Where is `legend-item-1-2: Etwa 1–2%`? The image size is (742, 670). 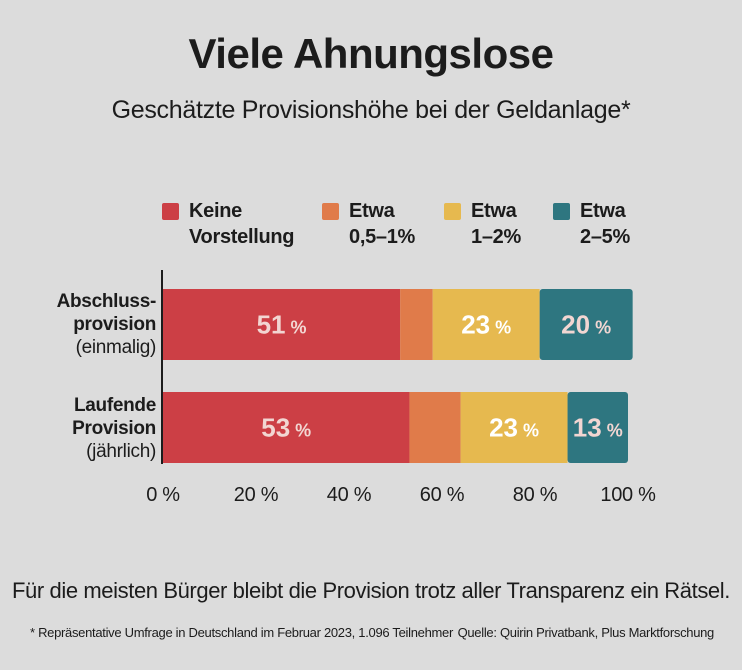
legend-item-1-2: Etwa 1–2% is located at coordinates (482, 224).